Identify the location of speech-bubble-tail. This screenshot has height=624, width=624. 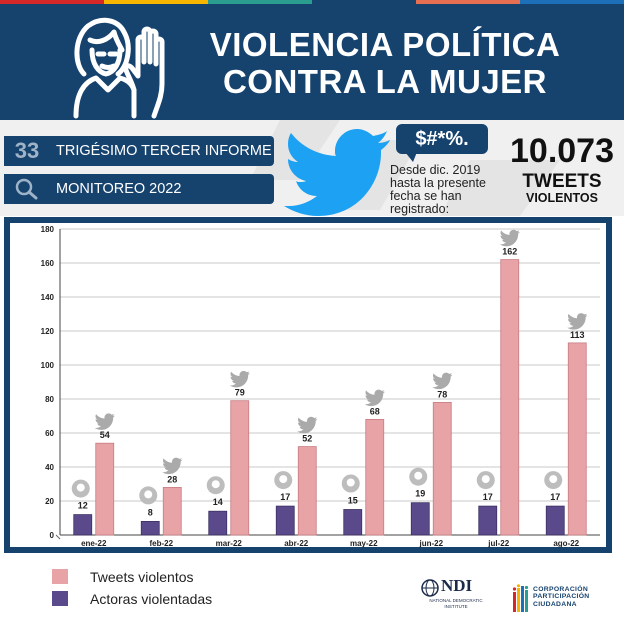
(411, 157).